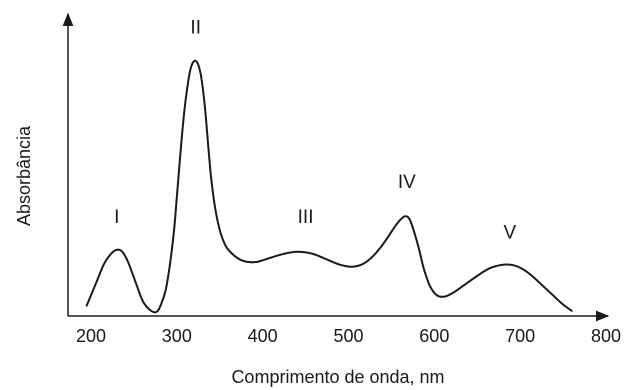 The image size is (627, 390). Describe the element at coordinates (407, 182) in the screenshot. I see `peak-label-iv: IV` at that location.